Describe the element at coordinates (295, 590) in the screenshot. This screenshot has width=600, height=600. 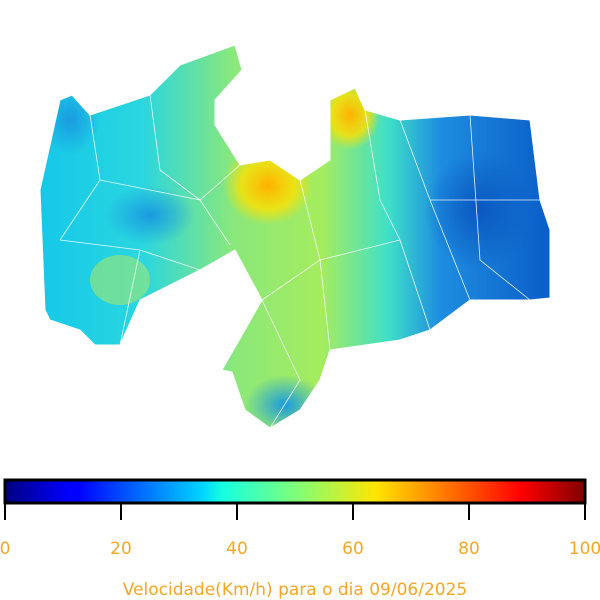
I see `colorbar-label: Velocidade(Km/h) para o dia 09/06/2025` at that location.